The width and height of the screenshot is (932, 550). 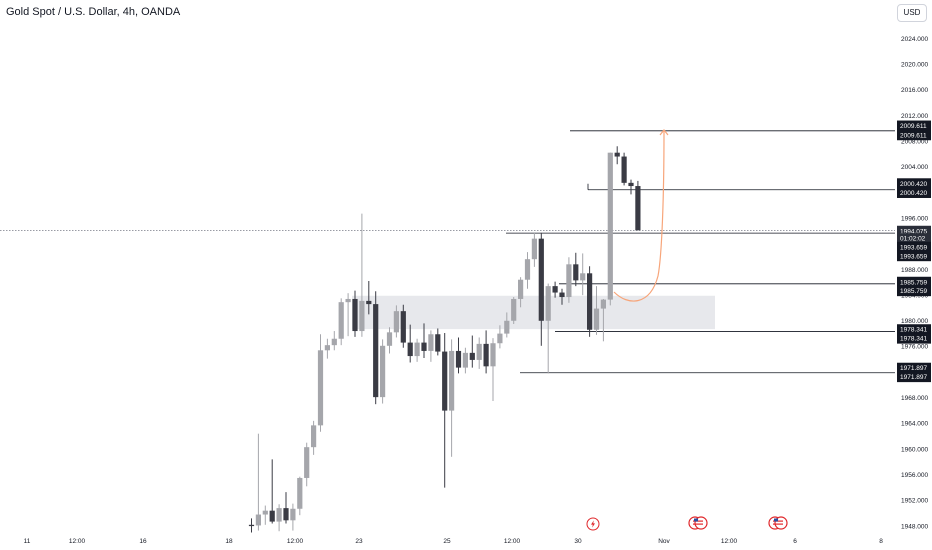 I want to click on chart-title: Gold Spot / U.S. Dollar, 4h, OANDA, so click(x=93, y=12).